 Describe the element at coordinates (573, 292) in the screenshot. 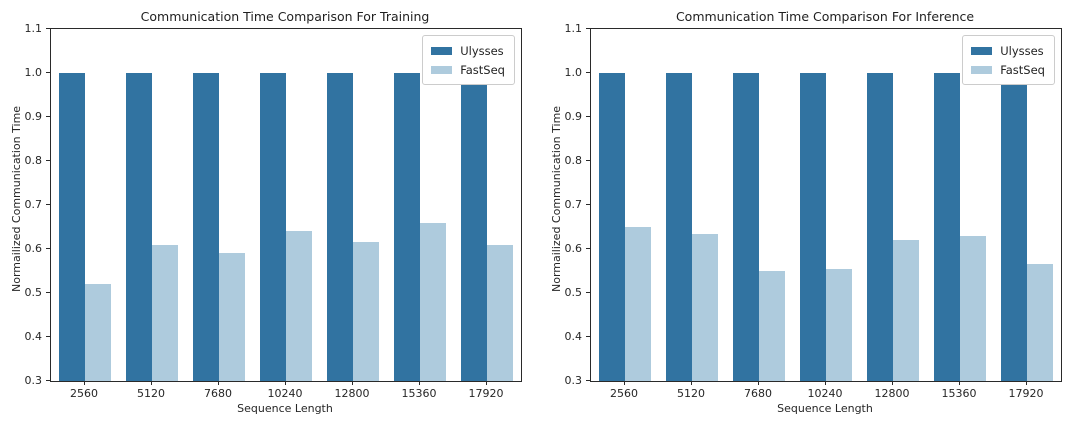

I see `y-tick-label: 0.5` at that location.